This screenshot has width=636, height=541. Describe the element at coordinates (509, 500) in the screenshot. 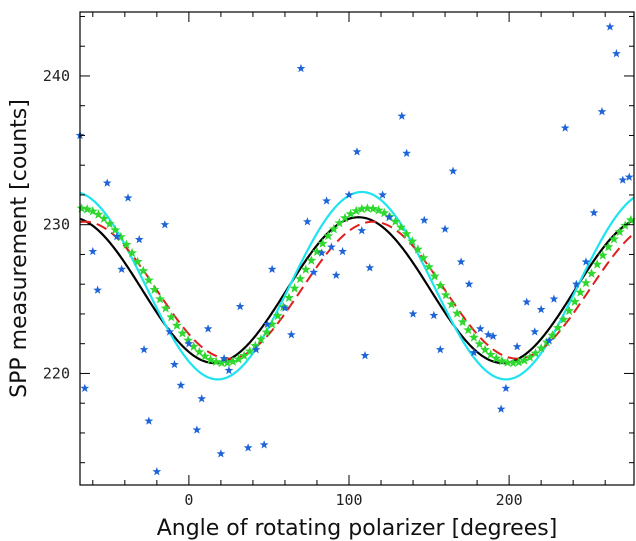

I see `x-tick-label: 200` at that location.